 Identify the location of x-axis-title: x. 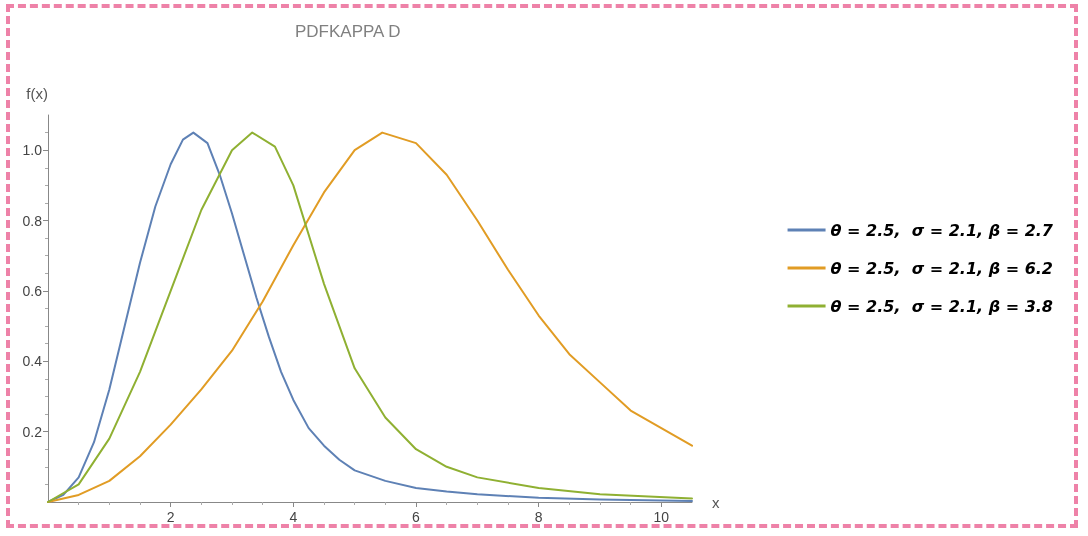
(716, 502).